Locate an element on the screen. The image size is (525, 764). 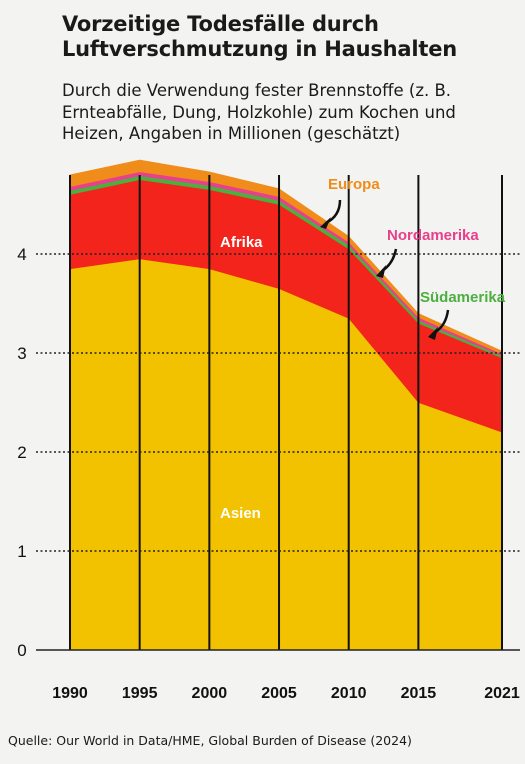
yticks-group: 0 1 2 3 4 is located at coordinates (21, 452).